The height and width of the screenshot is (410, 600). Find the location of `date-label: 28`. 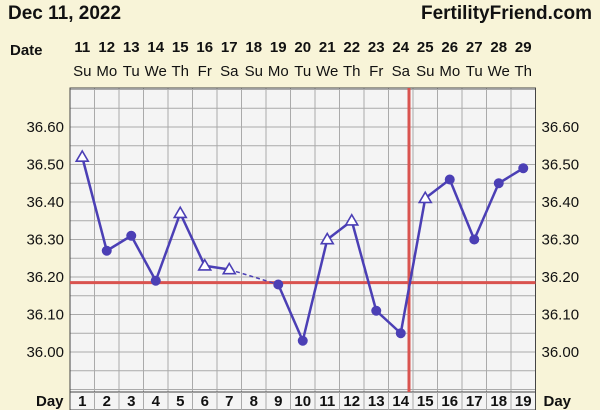

date-label: 28 is located at coordinates (498, 47).